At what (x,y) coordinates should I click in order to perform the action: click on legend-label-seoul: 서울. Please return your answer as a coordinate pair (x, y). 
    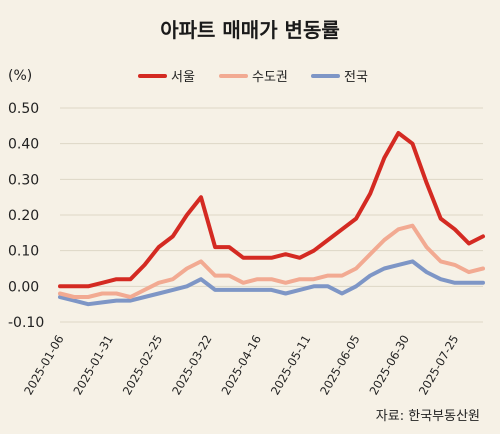
    Looking at the image, I should click on (183, 77).